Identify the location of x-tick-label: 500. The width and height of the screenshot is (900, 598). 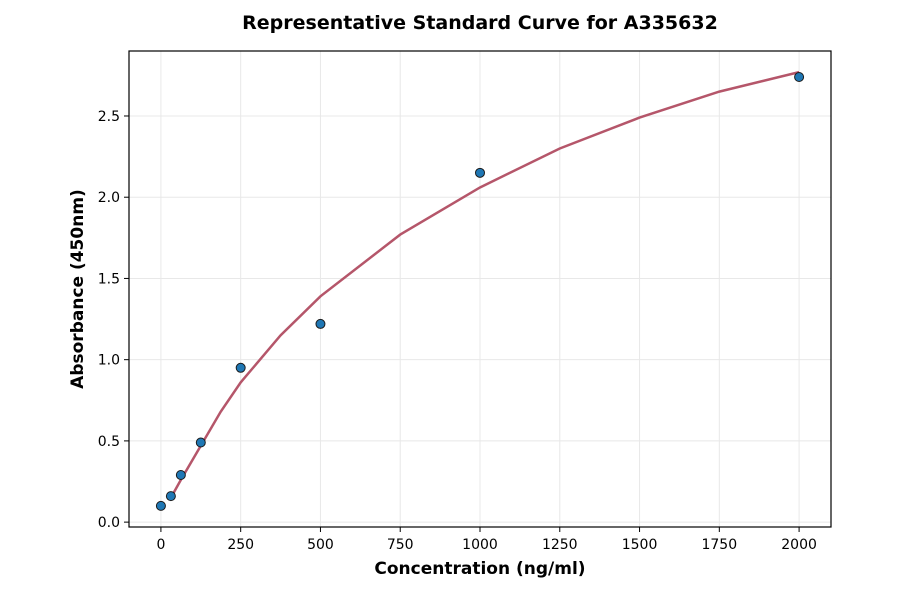
(320, 545).